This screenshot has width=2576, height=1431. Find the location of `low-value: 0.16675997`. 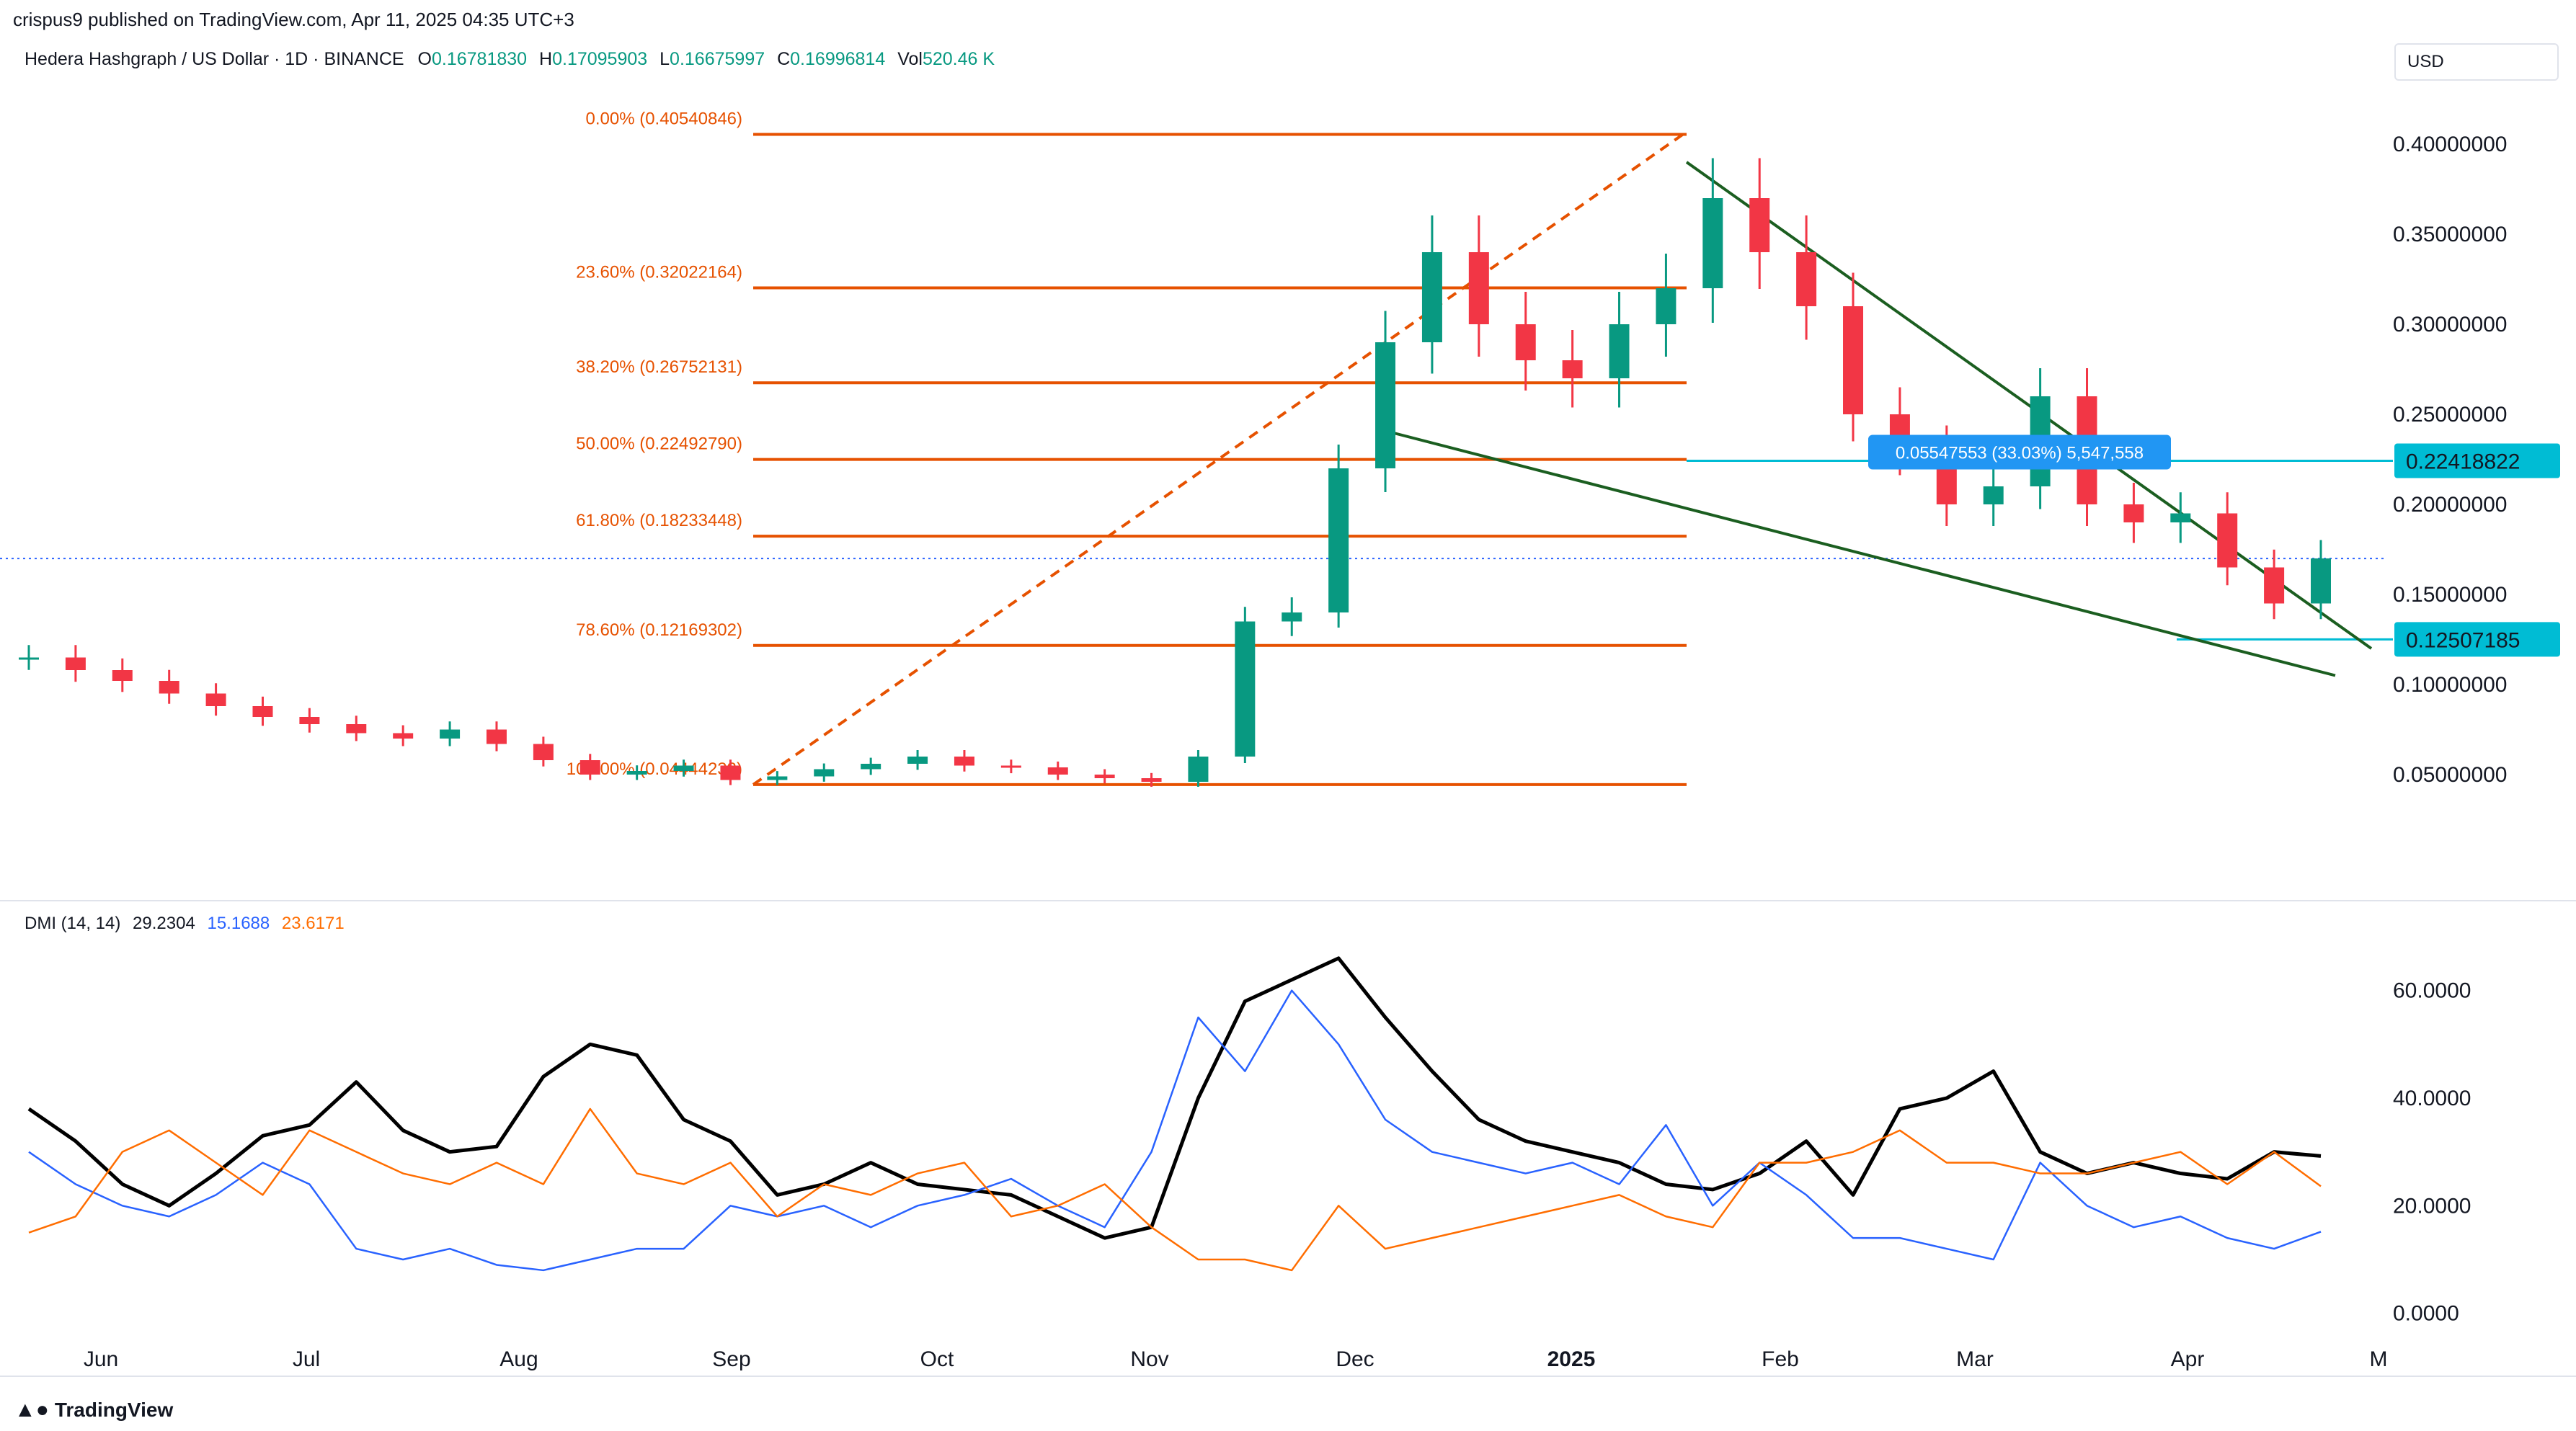

low-value: 0.16675997 is located at coordinates (717, 59).